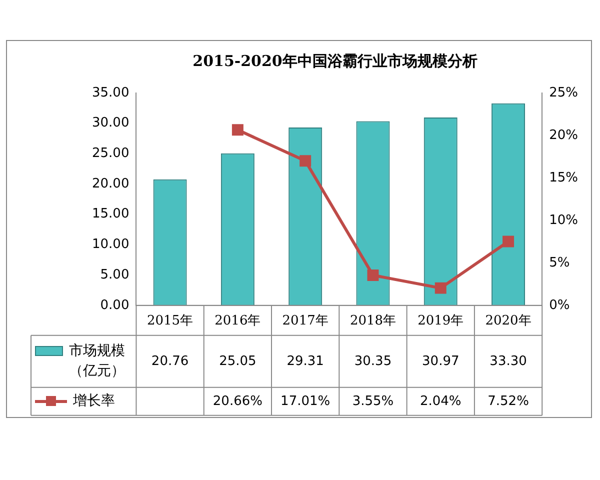 Image resolution: width=600 pixels, height=480 pixels. What do you see at coordinates (373, 361) in the screenshot?
I see `data-label: 30.35` at bounding box center [373, 361].